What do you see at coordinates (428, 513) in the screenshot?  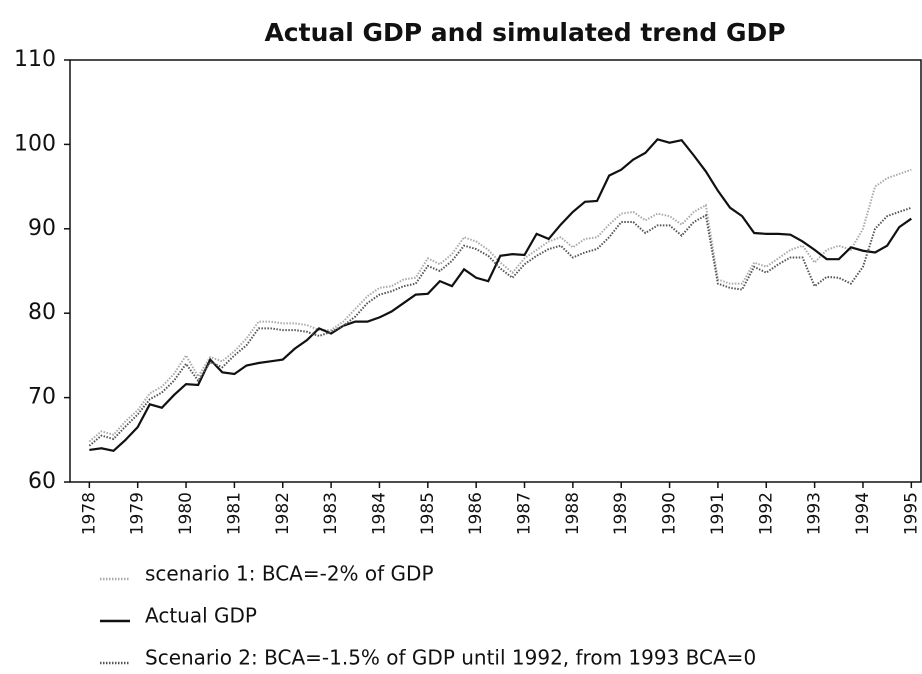 I see `x-tick-label: 1985` at bounding box center [428, 513].